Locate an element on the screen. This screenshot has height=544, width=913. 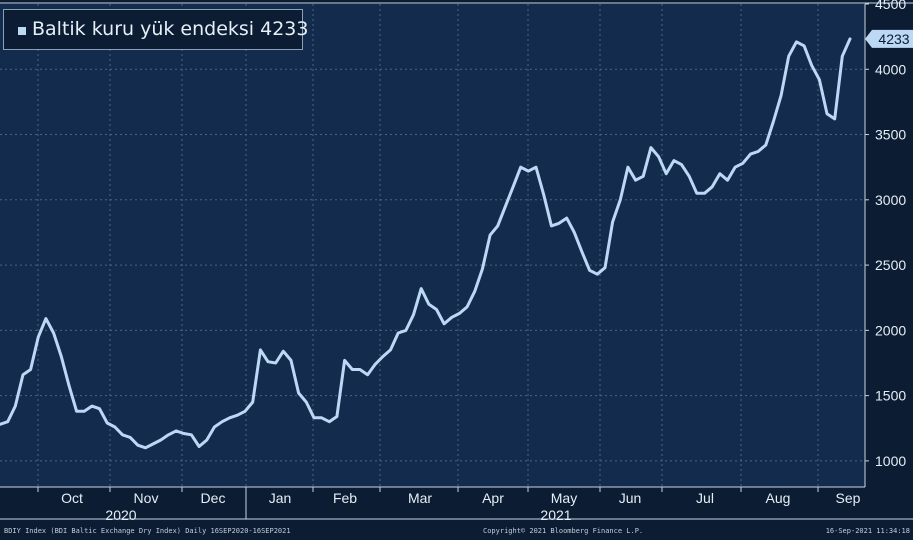
x-tick-label: Aug is located at coordinates (778, 498).